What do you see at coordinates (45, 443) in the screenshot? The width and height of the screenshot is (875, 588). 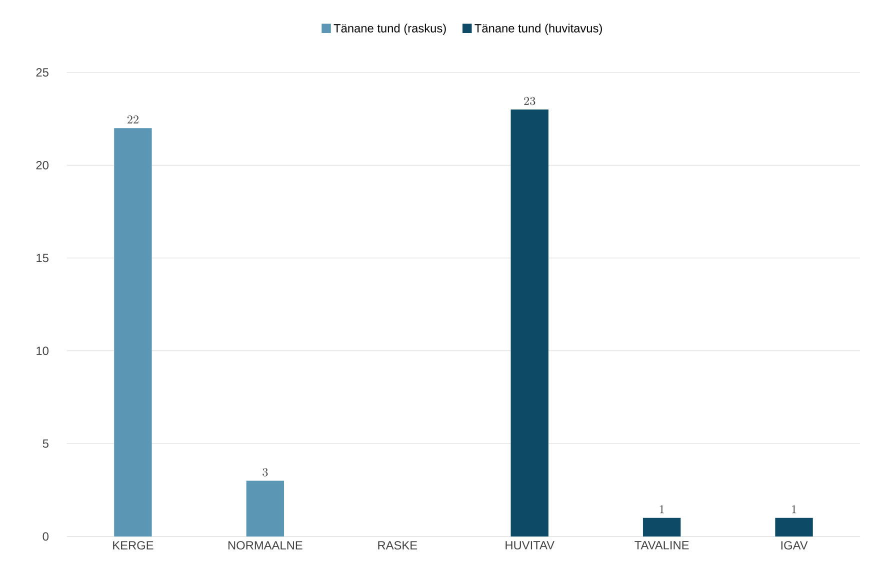 I see `y-tick-label: 5` at bounding box center [45, 443].